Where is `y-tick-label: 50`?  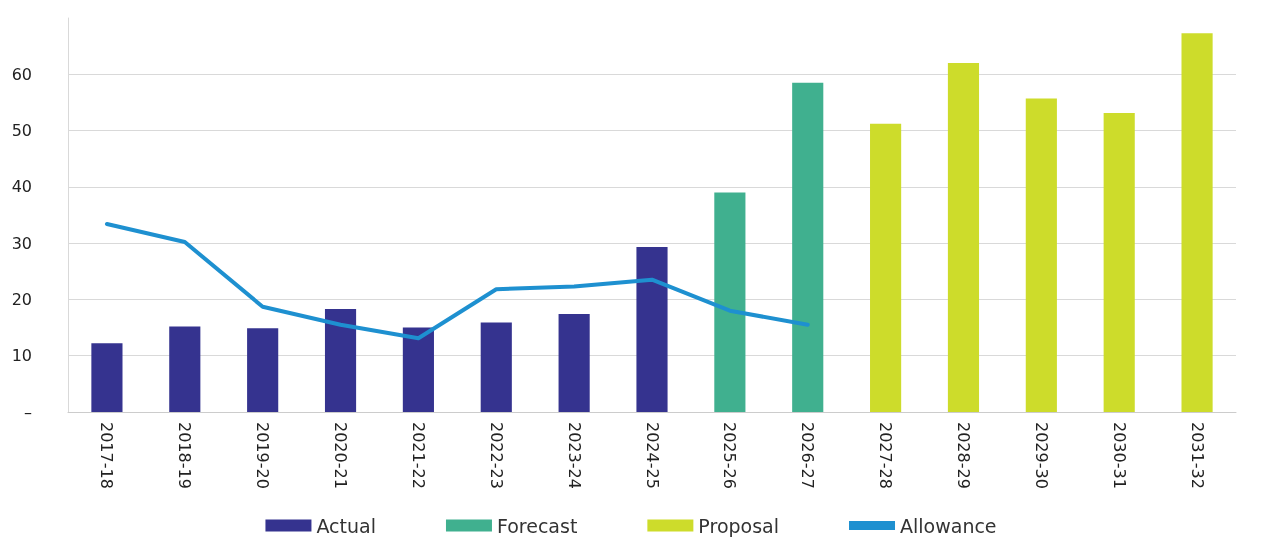 y-tick-label: 50 is located at coordinates (21, 131).